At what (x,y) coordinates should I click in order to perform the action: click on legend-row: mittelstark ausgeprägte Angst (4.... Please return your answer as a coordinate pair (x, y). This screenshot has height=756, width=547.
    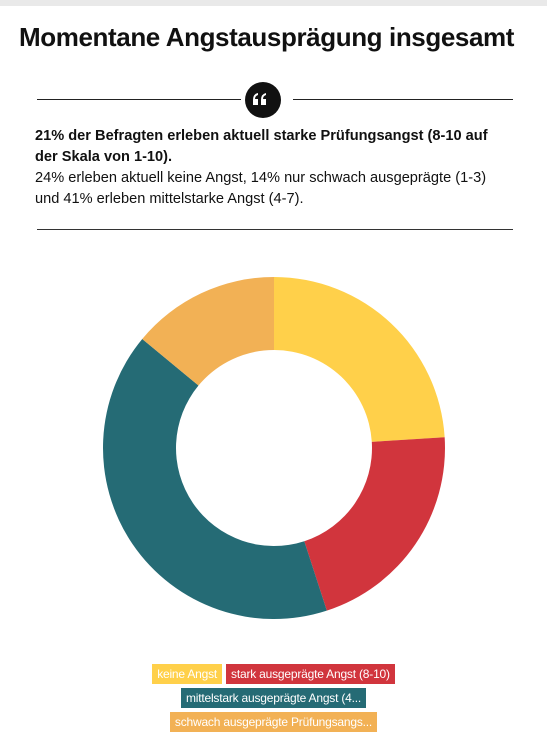
    Looking at the image, I should click on (273, 698).